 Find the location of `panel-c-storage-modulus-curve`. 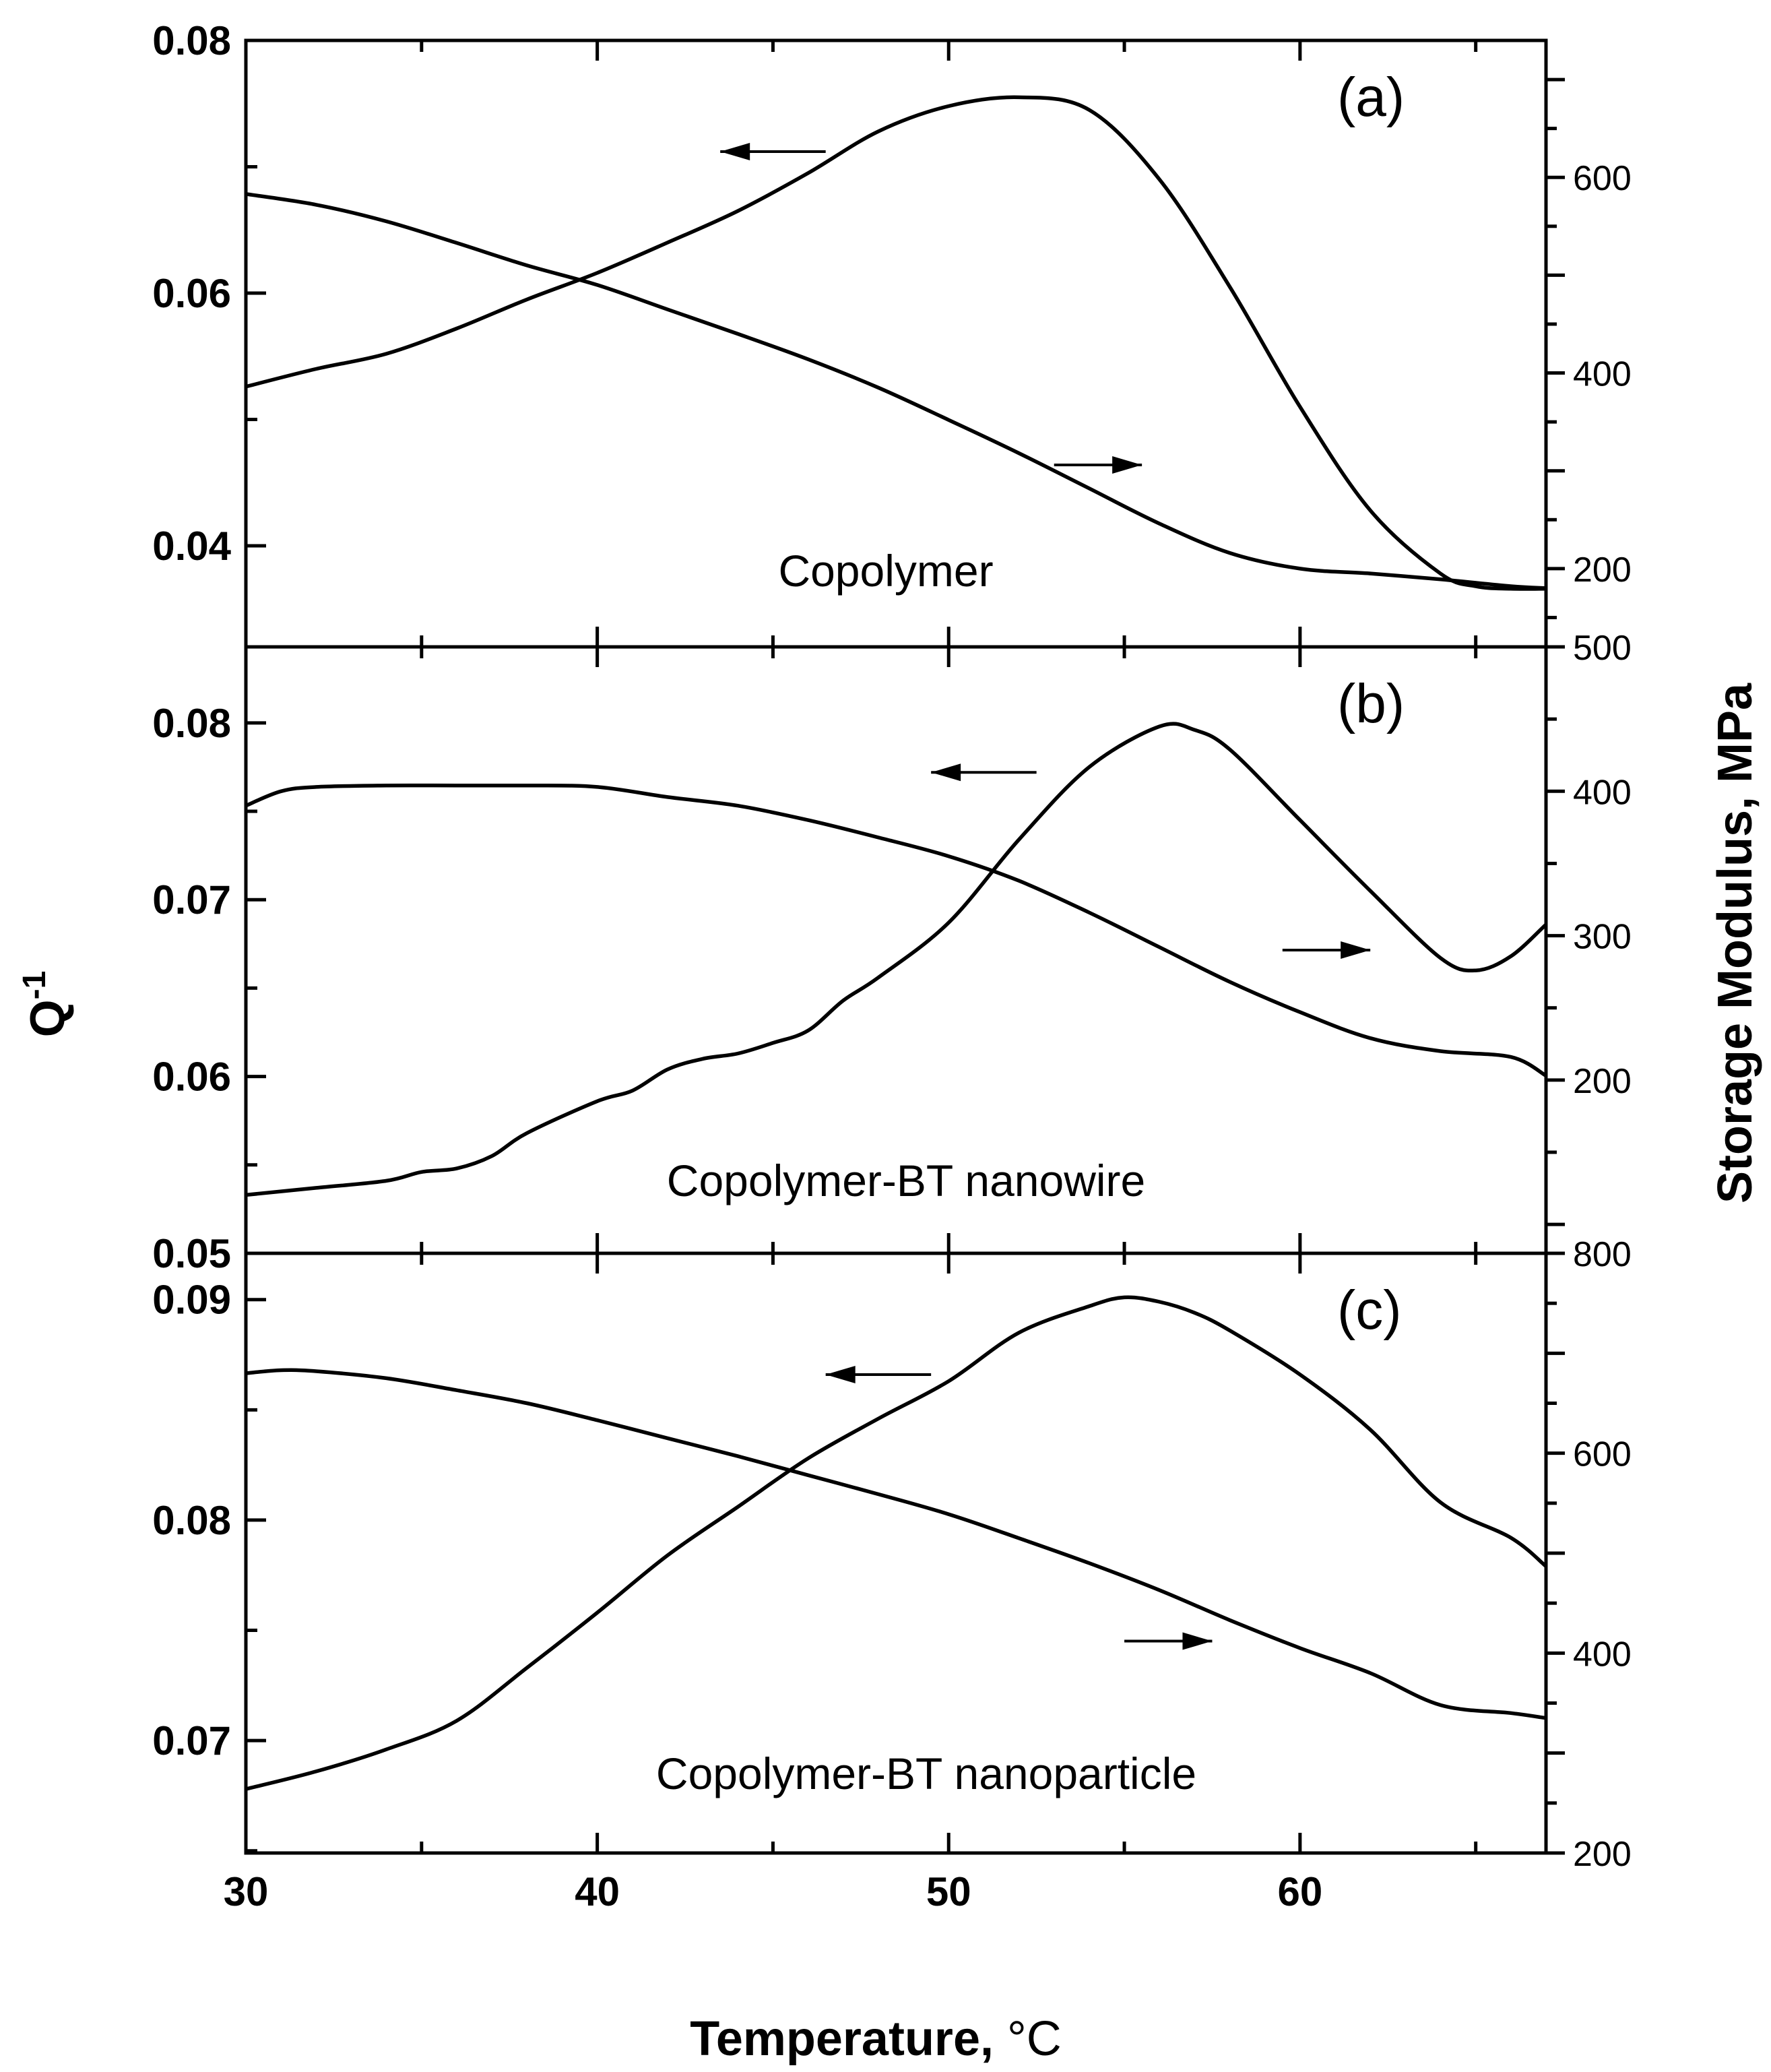

panel-c-storage-modulus-curve is located at coordinates (896, 1544).